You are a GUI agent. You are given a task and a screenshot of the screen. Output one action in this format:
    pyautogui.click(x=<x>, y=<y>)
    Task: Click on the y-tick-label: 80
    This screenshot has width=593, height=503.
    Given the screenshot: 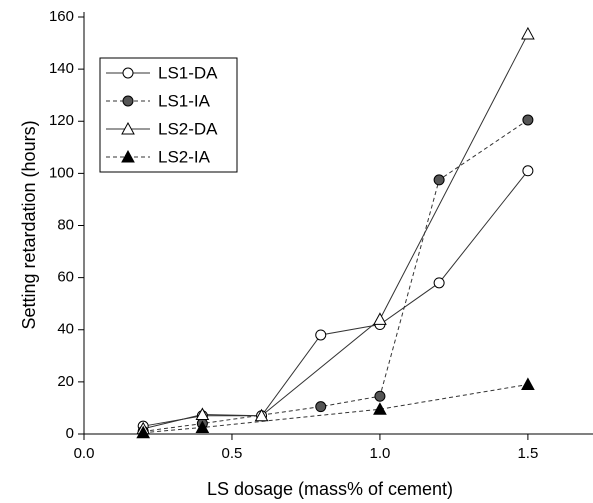 What is the action you would take?
    pyautogui.click(x=65, y=224)
    